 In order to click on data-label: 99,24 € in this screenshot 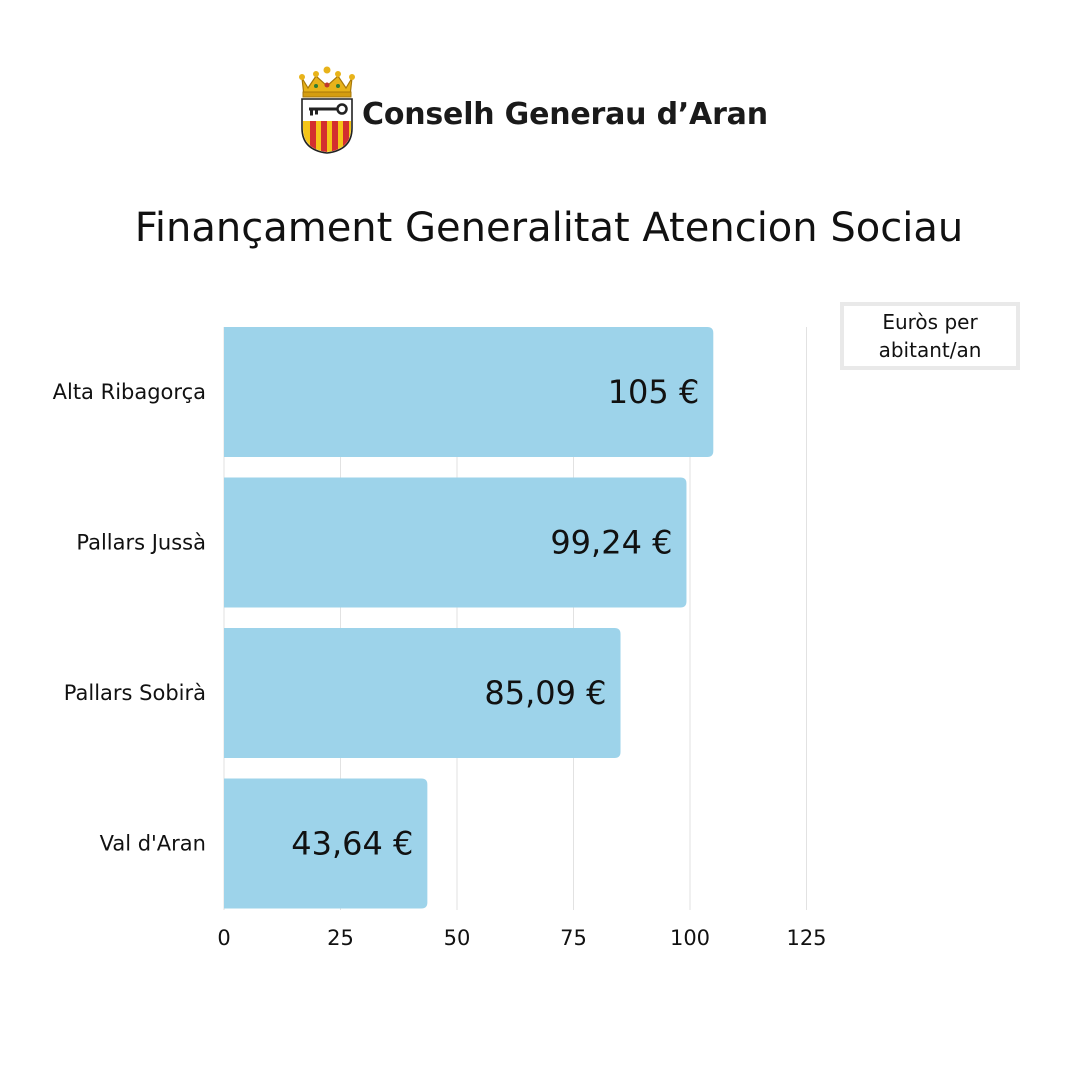, I will do `click(611, 543)`.